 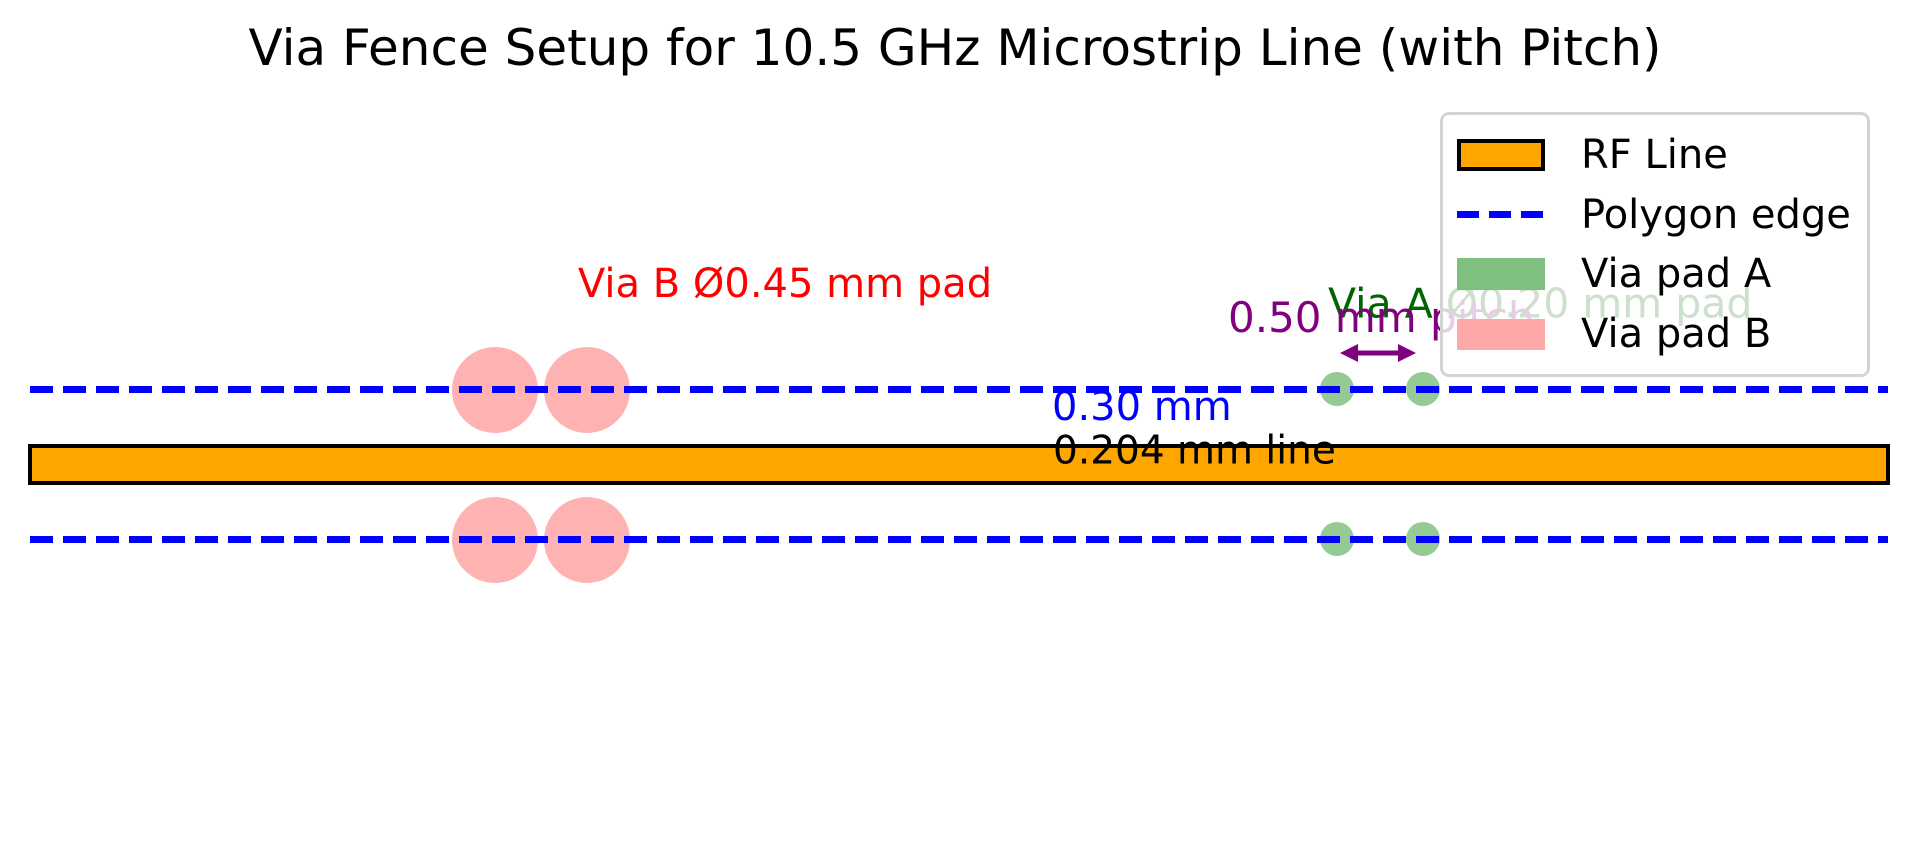 I want to click on rf-line-swatch-icon, so click(x=1501, y=154).